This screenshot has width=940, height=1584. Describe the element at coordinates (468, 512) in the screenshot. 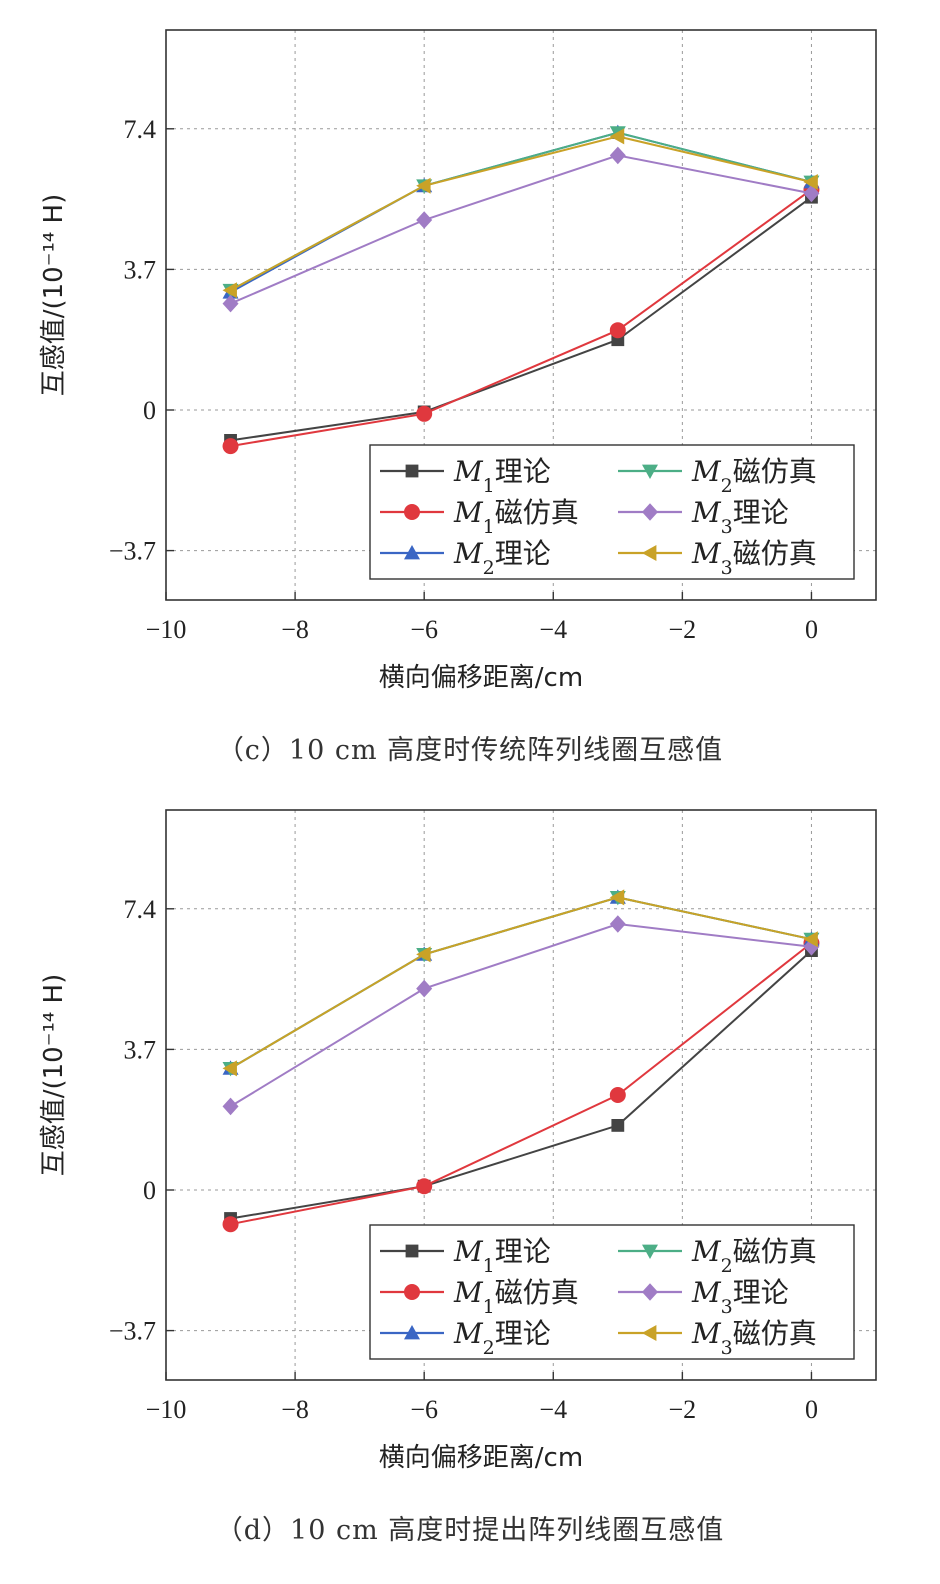

I see `c-legend-var-1: M` at that location.